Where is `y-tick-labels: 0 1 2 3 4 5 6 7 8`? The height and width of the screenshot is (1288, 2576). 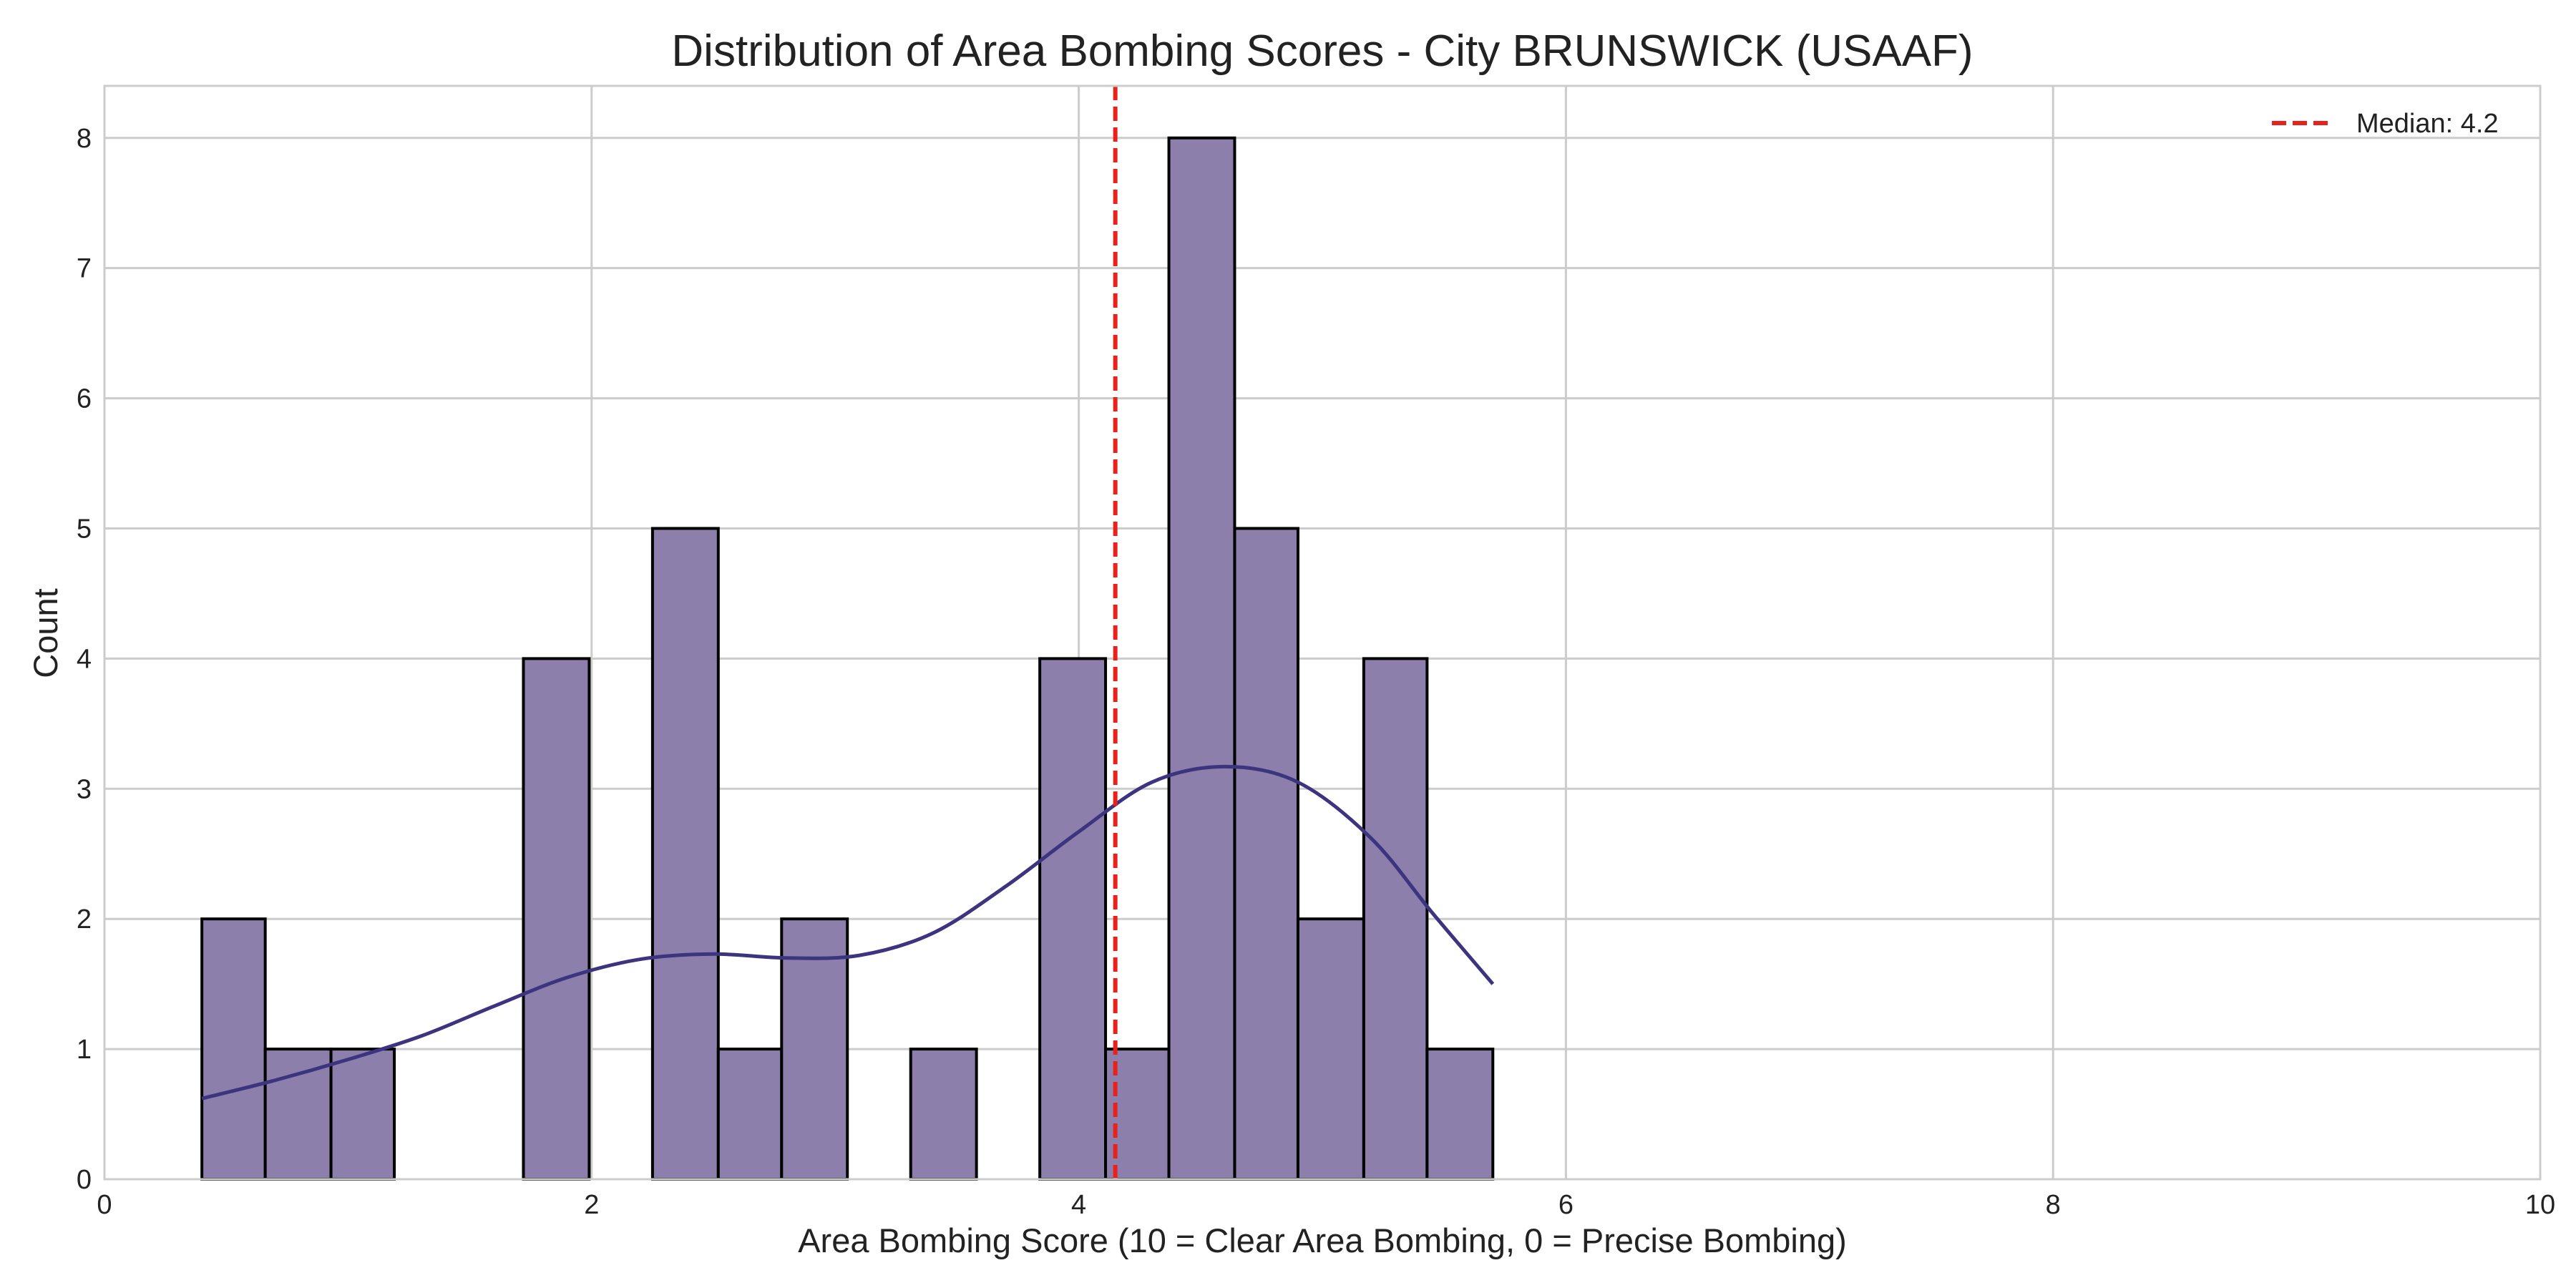
y-tick-labels: 0 1 2 3 4 5 6 7 8 is located at coordinates (84, 659).